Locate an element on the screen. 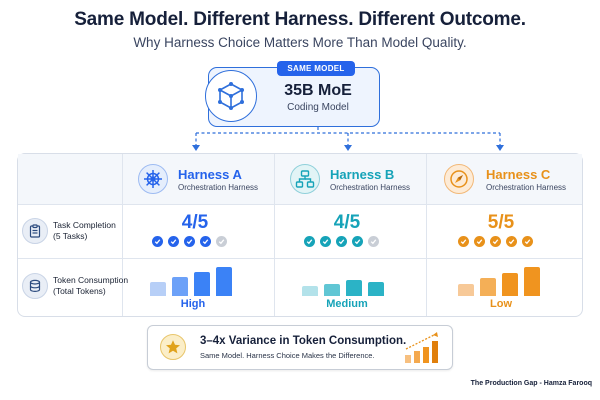 This screenshot has height=400, width=600. star-icon is located at coordinates (173, 347).